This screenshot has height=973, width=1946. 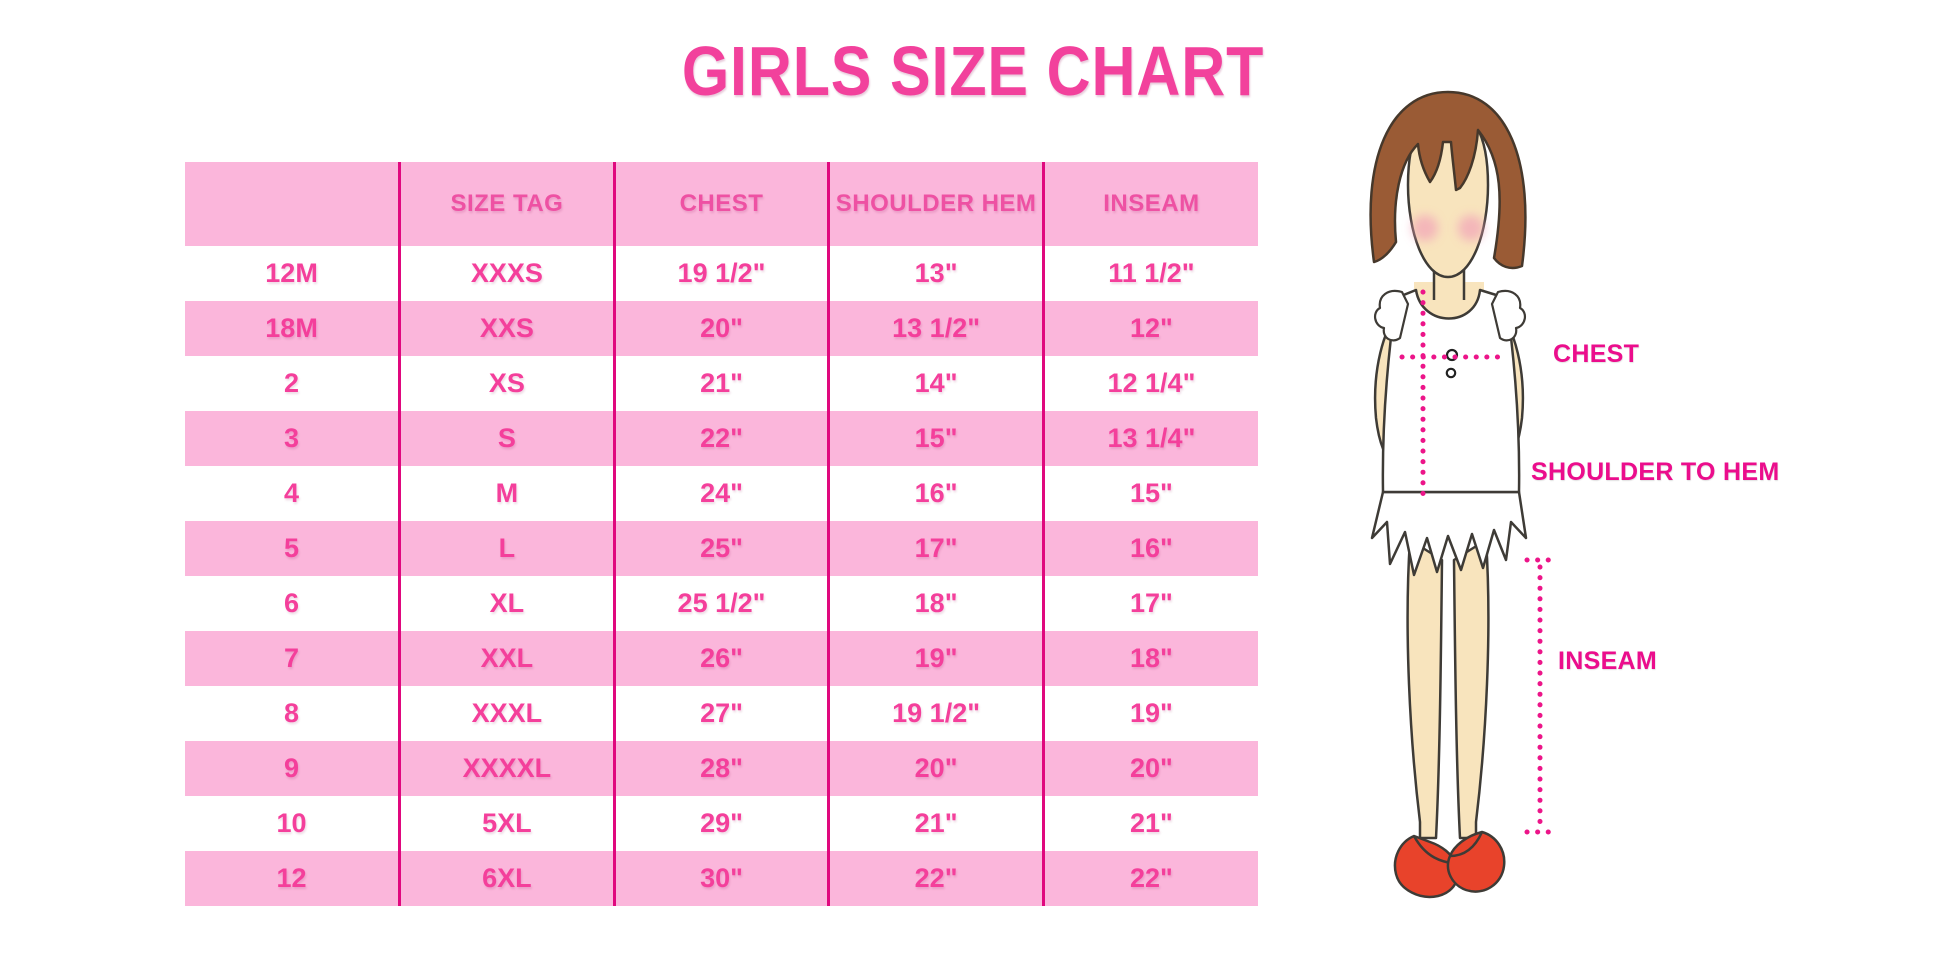 I want to click on girl-illustration, so click(x=1463, y=494).